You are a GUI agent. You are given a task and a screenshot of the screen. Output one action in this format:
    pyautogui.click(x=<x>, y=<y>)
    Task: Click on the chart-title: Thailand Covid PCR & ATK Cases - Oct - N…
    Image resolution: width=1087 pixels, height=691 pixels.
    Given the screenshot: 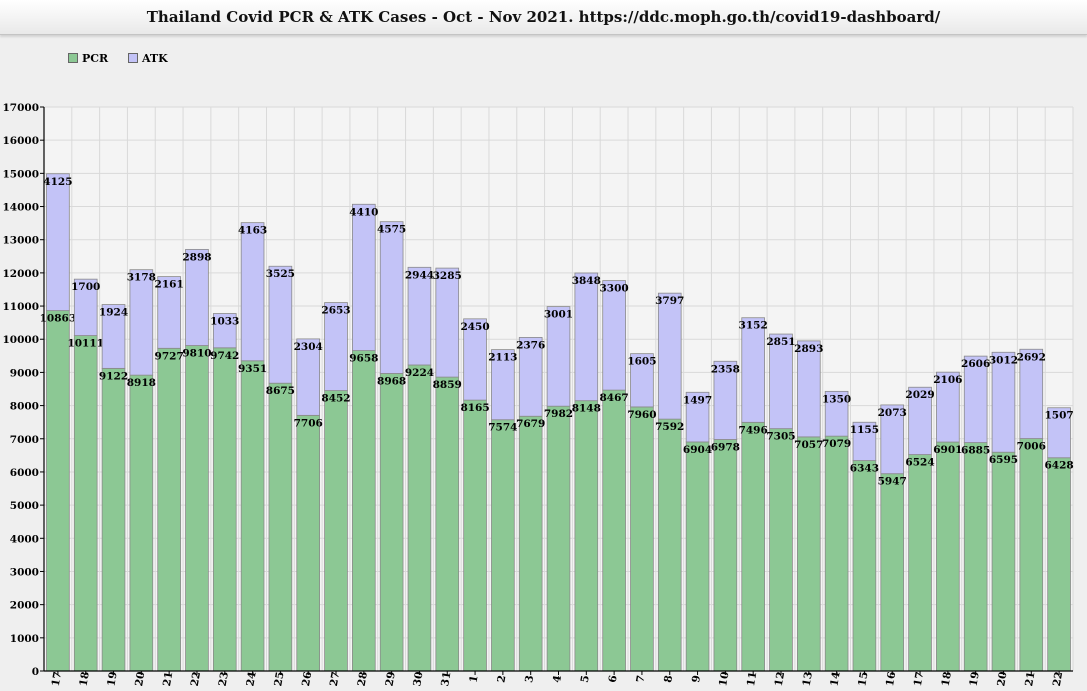 What is the action you would take?
    pyautogui.click(x=543, y=17)
    